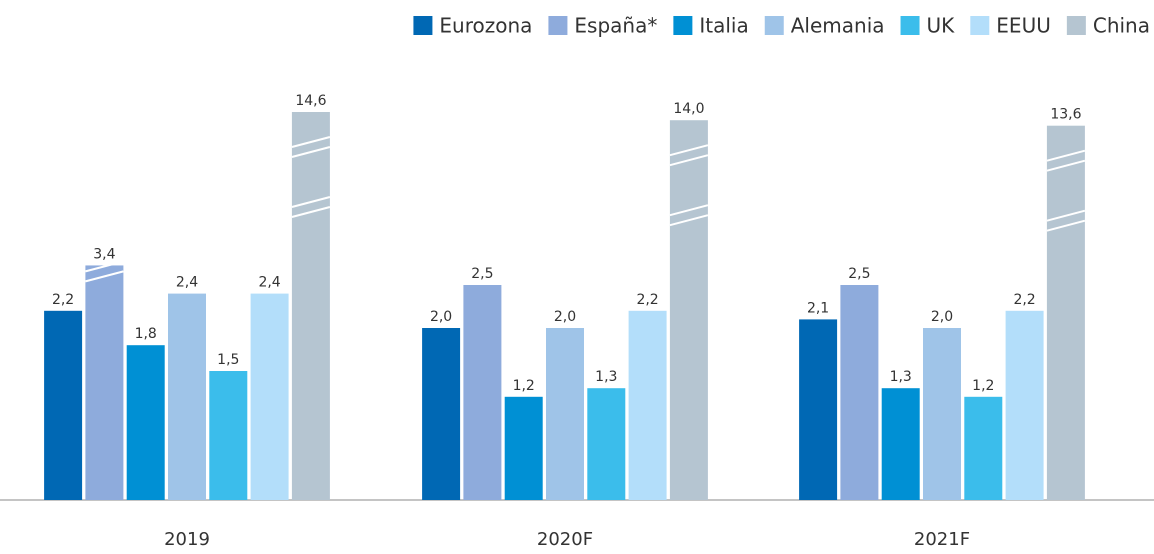 The width and height of the screenshot is (1154, 554). What do you see at coordinates (228, 360) in the screenshot?
I see `value-label: 1,5` at bounding box center [228, 360].